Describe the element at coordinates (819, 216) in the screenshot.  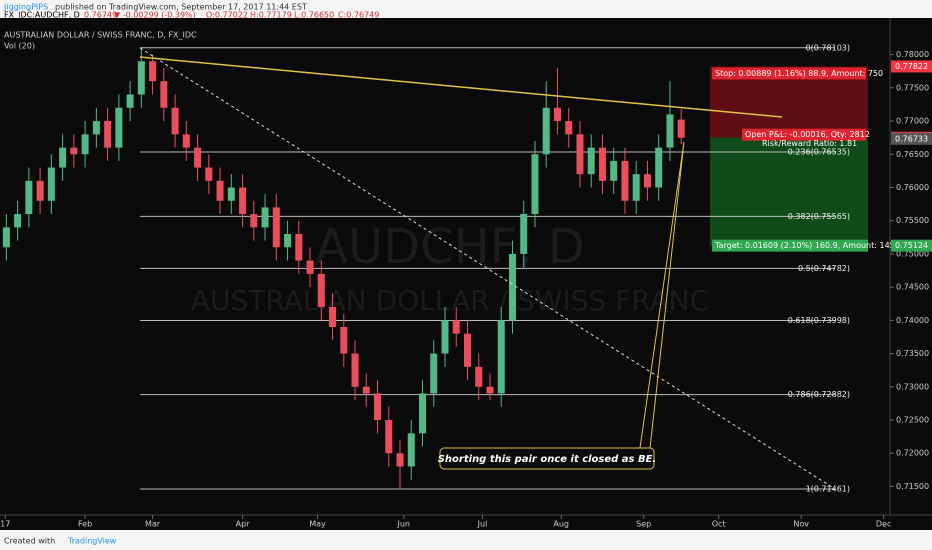
I see `fib-label: 0.382(0.75565)` at that location.